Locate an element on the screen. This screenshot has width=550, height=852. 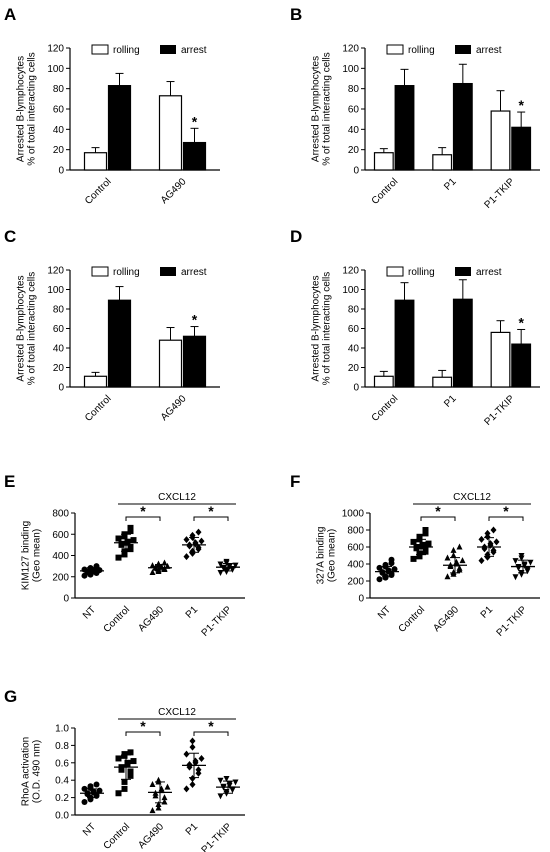
panel-letter: D is located at coordinates (296, 236).